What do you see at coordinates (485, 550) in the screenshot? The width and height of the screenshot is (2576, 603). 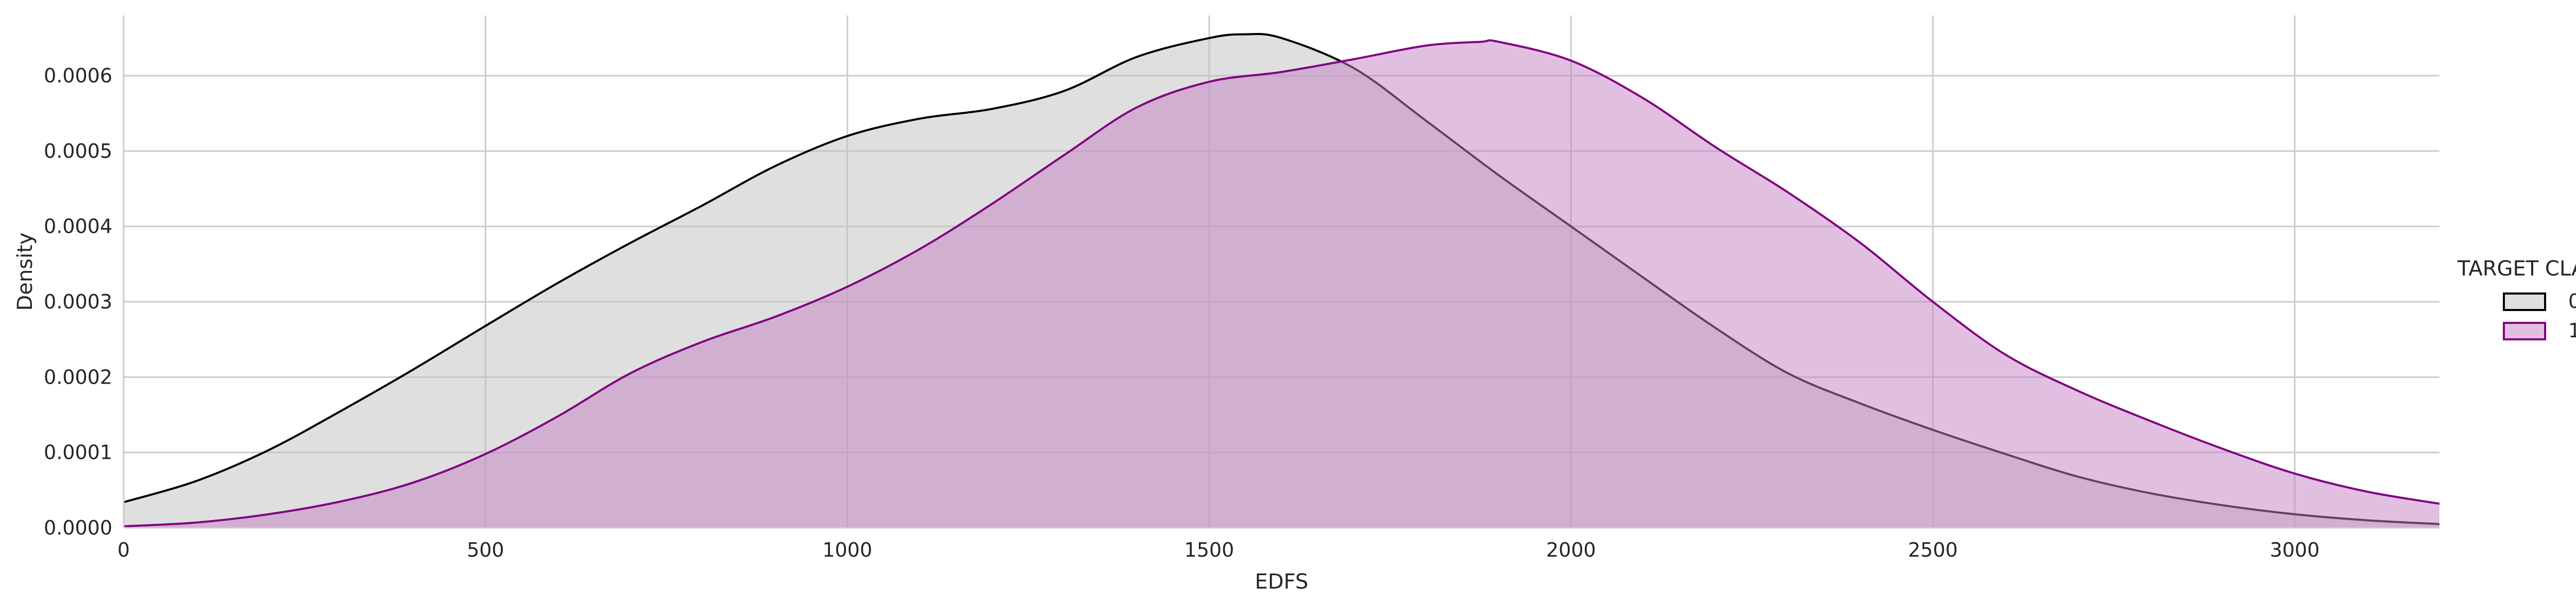 I see `x-tick-label-1: 500` at bounding box center [485, 550].